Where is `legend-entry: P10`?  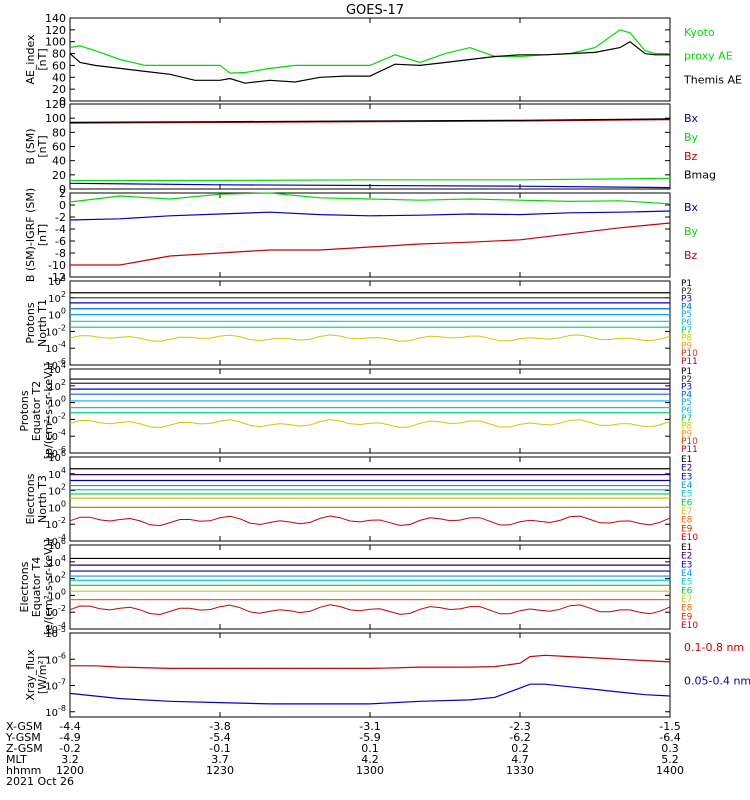 legend-entry: P10 is located at coordinates (689, 354).